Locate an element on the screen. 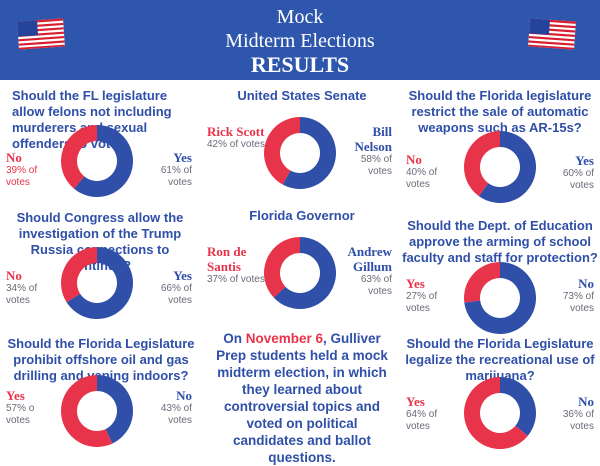 This screenshot has height=466, width=600. label-marijuana-yes-pct: 64% of votes is located at coordinates (422, 420).